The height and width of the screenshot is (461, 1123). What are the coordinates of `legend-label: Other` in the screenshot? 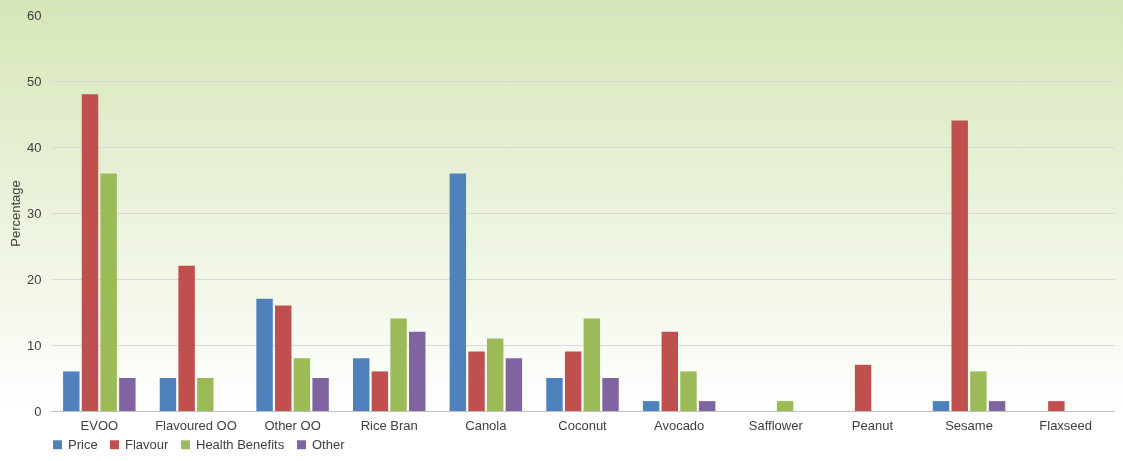 It's located at (329, 444).